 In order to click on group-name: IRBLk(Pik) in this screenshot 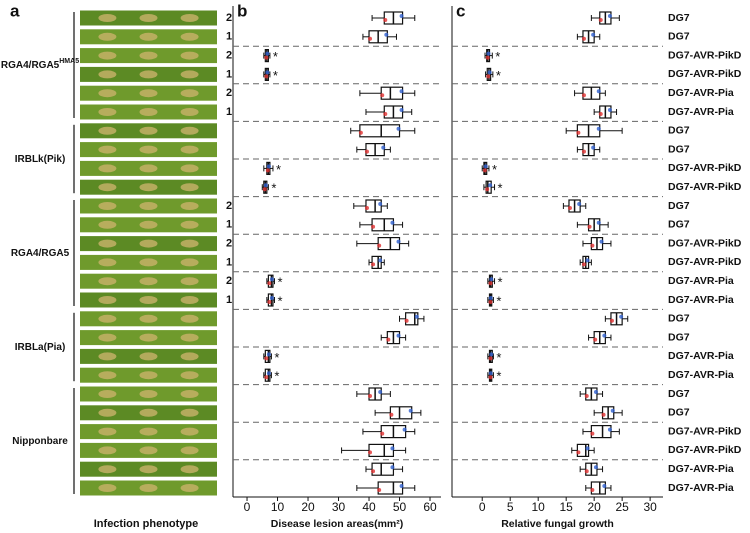, I will do `click(40, 159)`.